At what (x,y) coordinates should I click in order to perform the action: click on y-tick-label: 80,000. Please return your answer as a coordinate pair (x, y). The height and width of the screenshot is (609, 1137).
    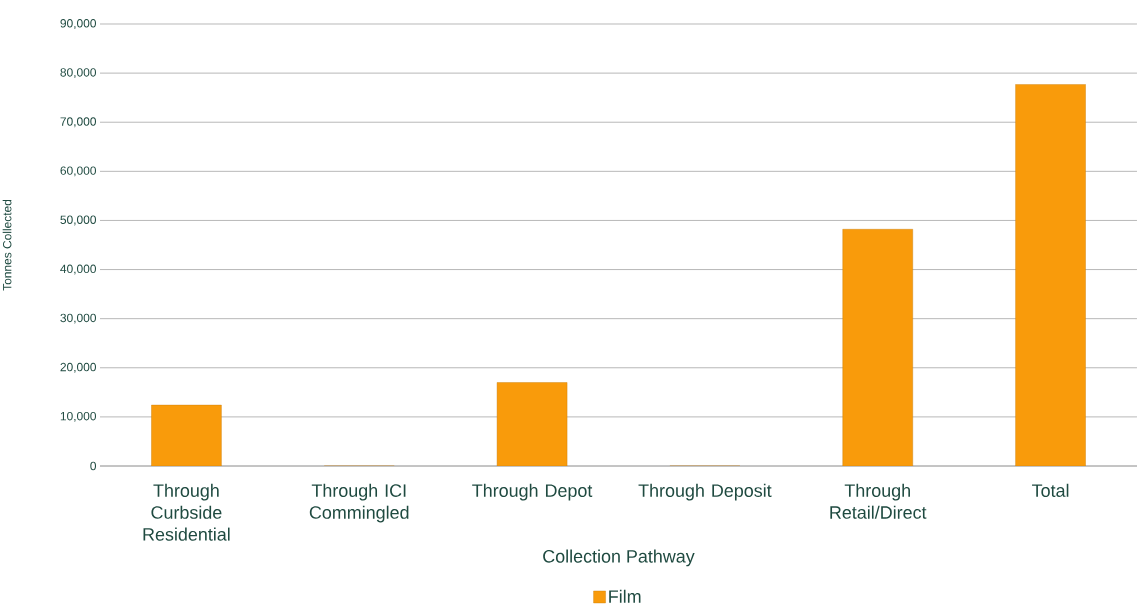
    Looking at the image, I should click on (78, 73).